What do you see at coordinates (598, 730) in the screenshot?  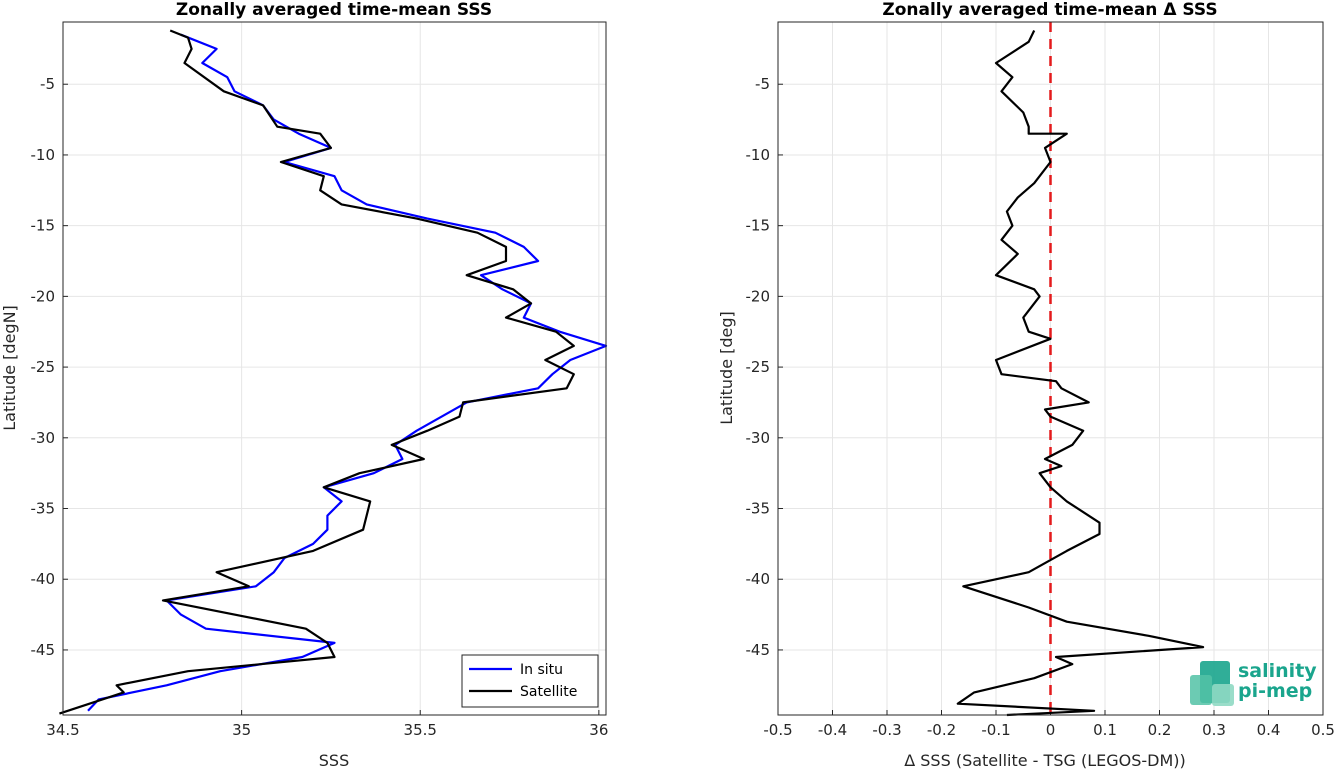 I see `x-tick-label: 36` at bounding box center [598, 730].